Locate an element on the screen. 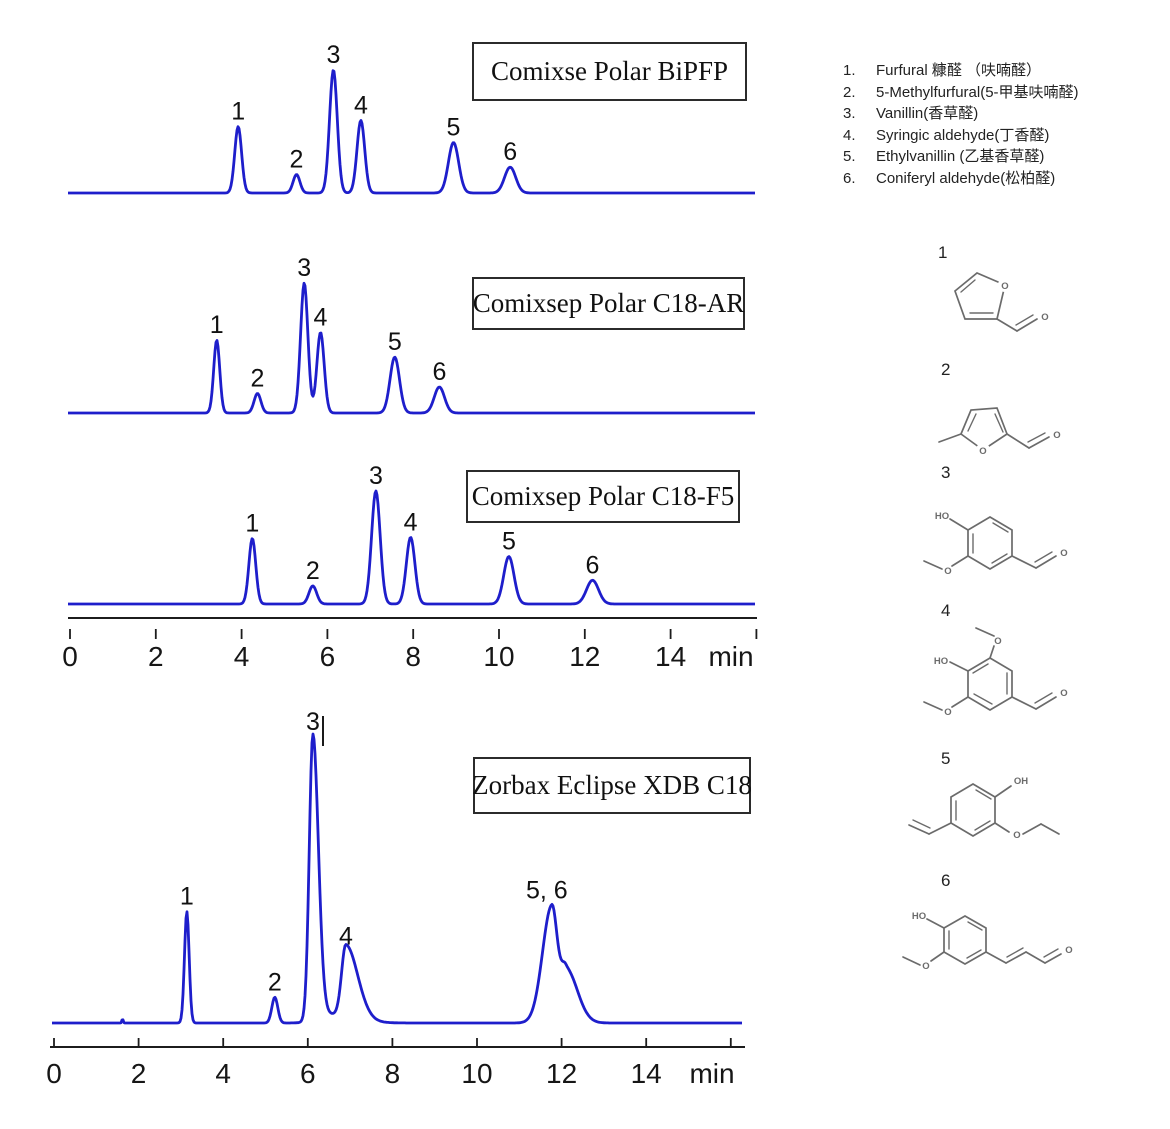 This screenshot has width=1170, height=1129. column-title-1: Comixse Polar BiPFP is located at coordinates (609, 71).